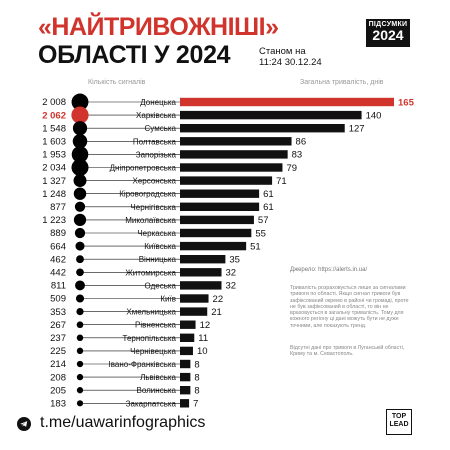 The image size is (450, 450). I want to click on signals-label: 1 953, so click(54, 155).